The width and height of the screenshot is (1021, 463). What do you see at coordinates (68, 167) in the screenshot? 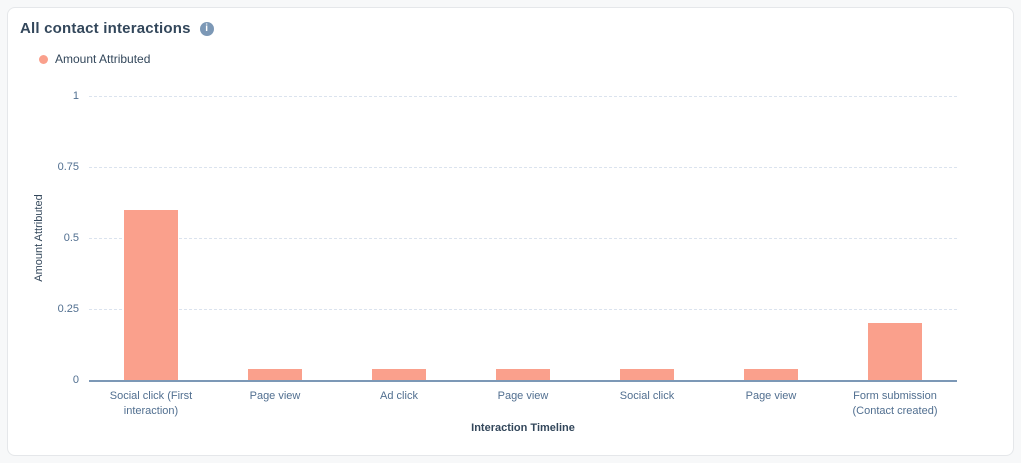
I see `y-tick-label: 0.75` at bounding box center [68, 167].